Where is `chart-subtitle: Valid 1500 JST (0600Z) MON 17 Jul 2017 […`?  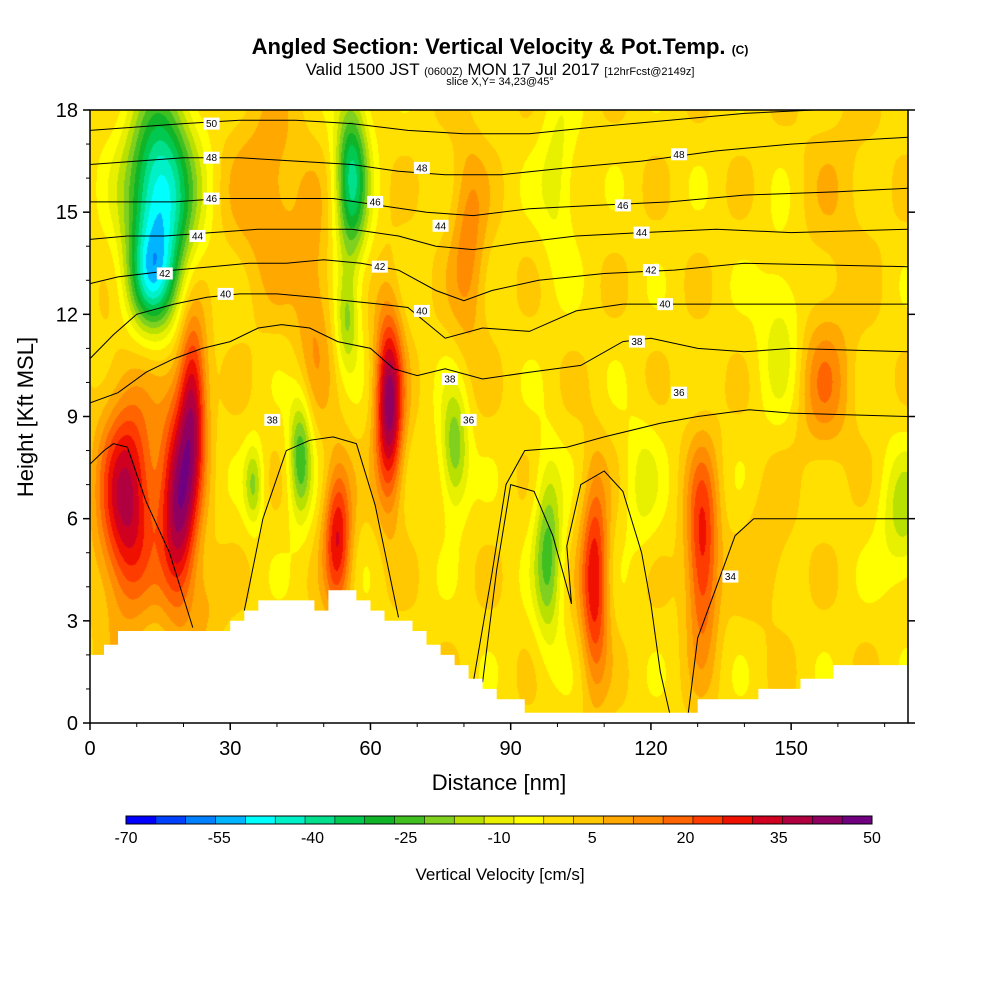 chart-subtitle: Valid 1500 JST (0600Z) MON 17 Jul 2017 [… is located at coordinates (500, 69).